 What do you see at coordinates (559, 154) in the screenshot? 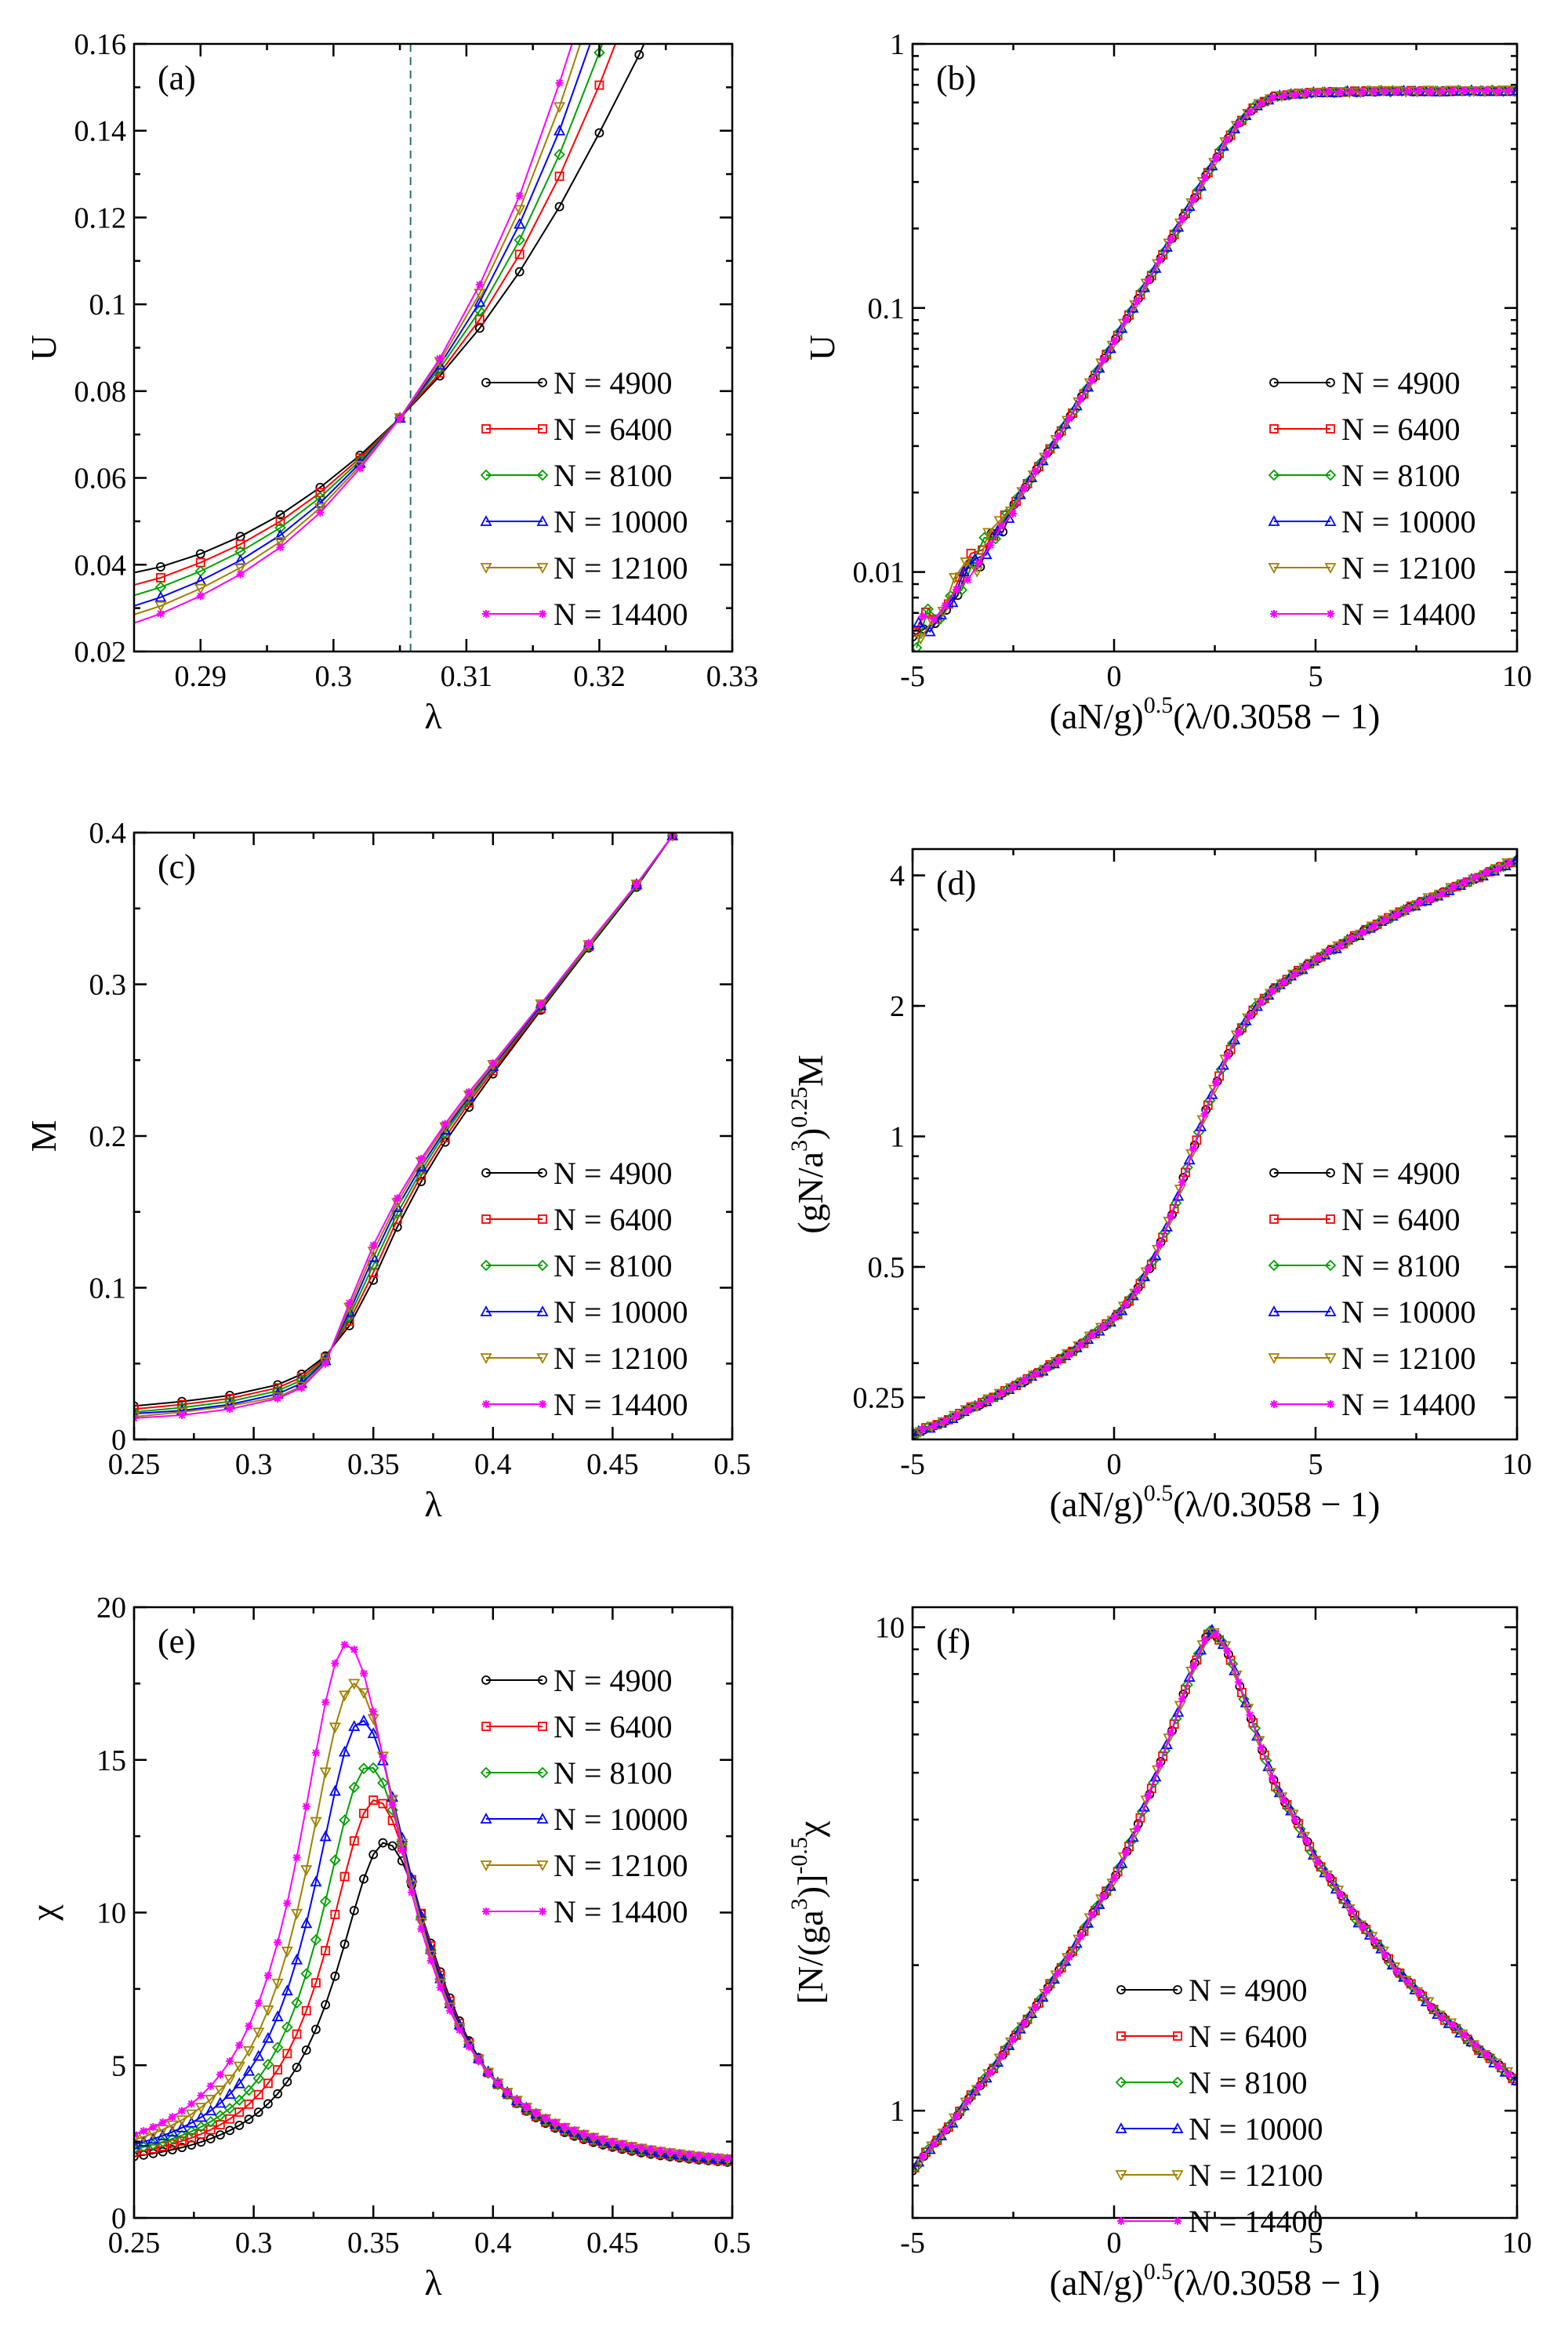
I see `panel-a-series-3-point` at bounding box center [559, 154].